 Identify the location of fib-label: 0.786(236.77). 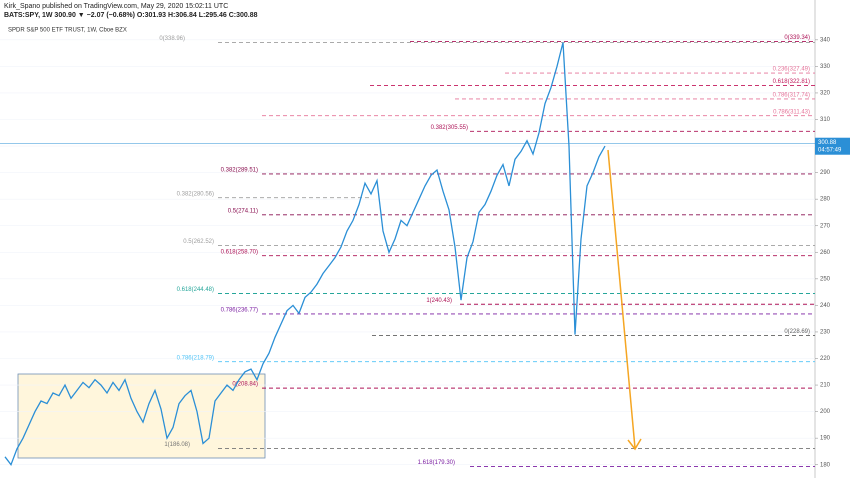
(239, 311).